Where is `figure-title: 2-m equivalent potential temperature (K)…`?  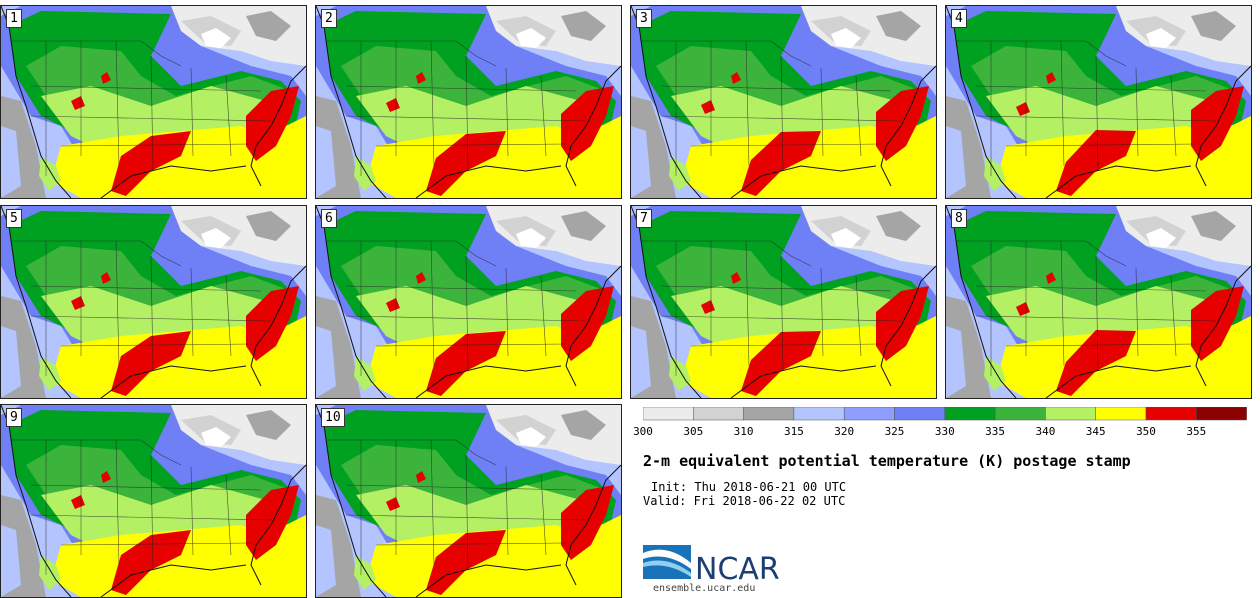
figure-title: 2-m equivalent potential temperature (K)… is located at coordinates (887, 461).